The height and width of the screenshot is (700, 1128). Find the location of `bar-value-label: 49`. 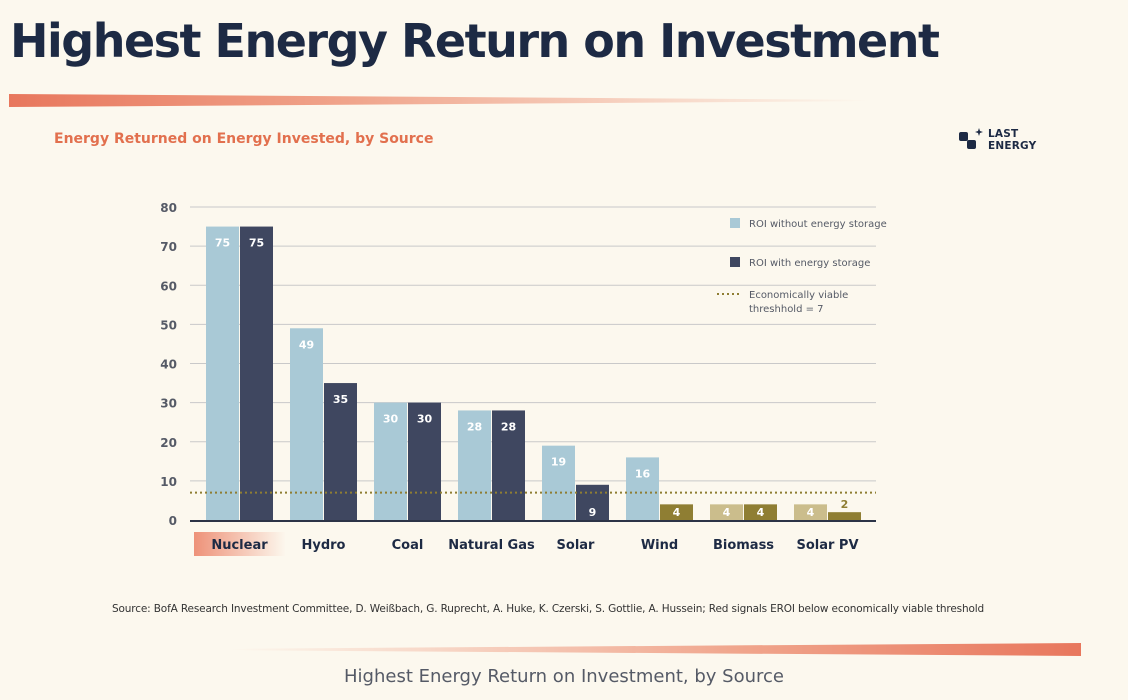

bar-value-label: 49 is located at coordinates (306, 344).